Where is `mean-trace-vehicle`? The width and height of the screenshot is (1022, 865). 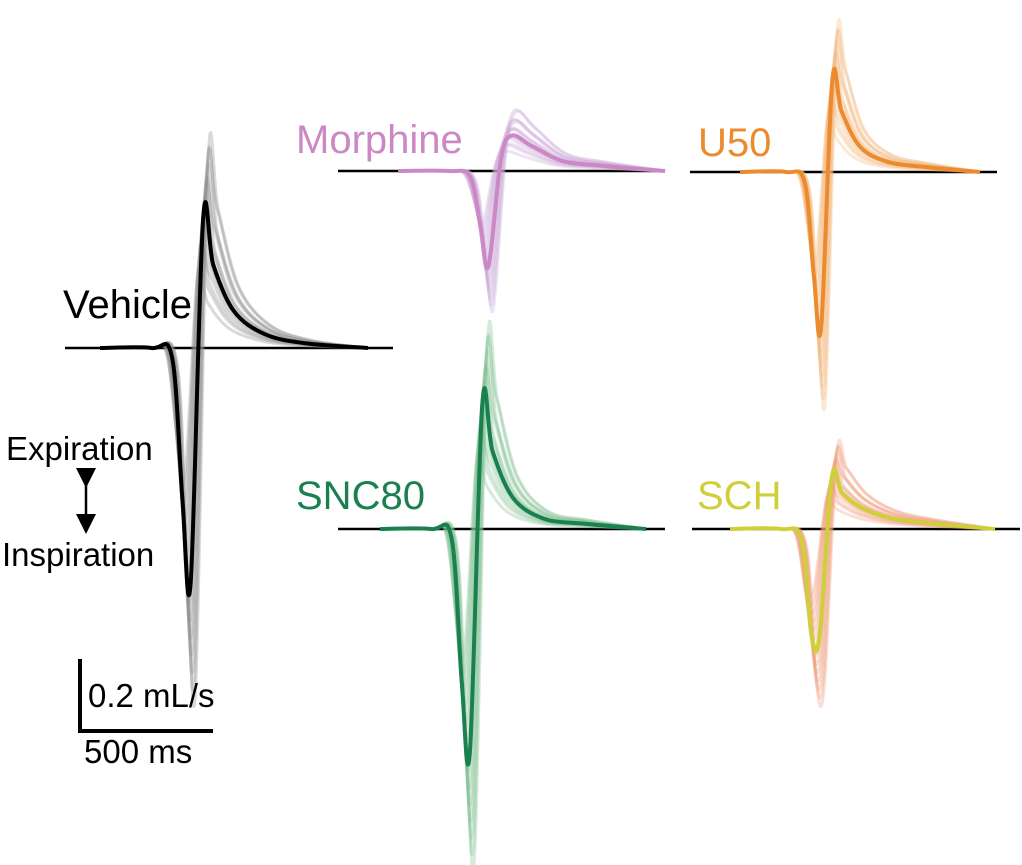
mean-trace-vehicle is located at coordinates (234, 399).